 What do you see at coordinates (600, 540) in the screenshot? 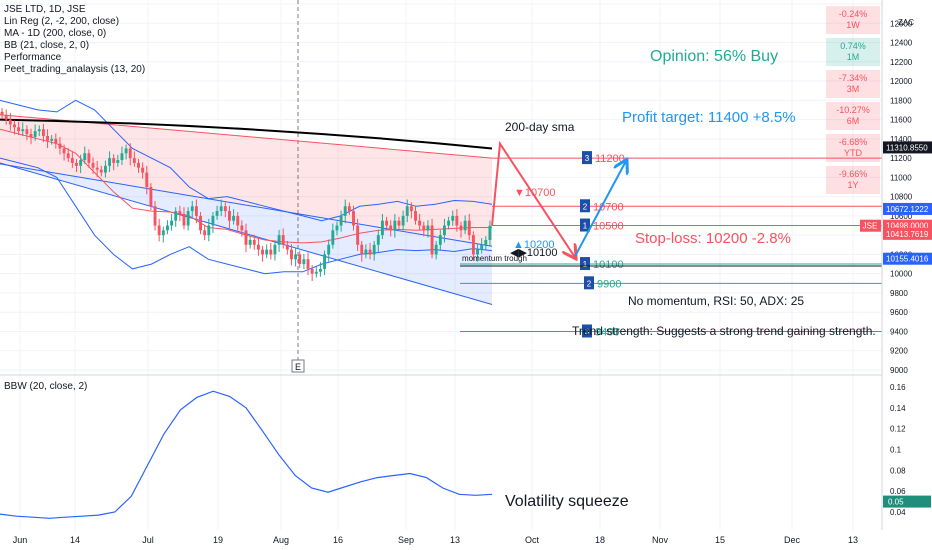
I see `x-tick-label: 18` at bounding box center [600, 540].